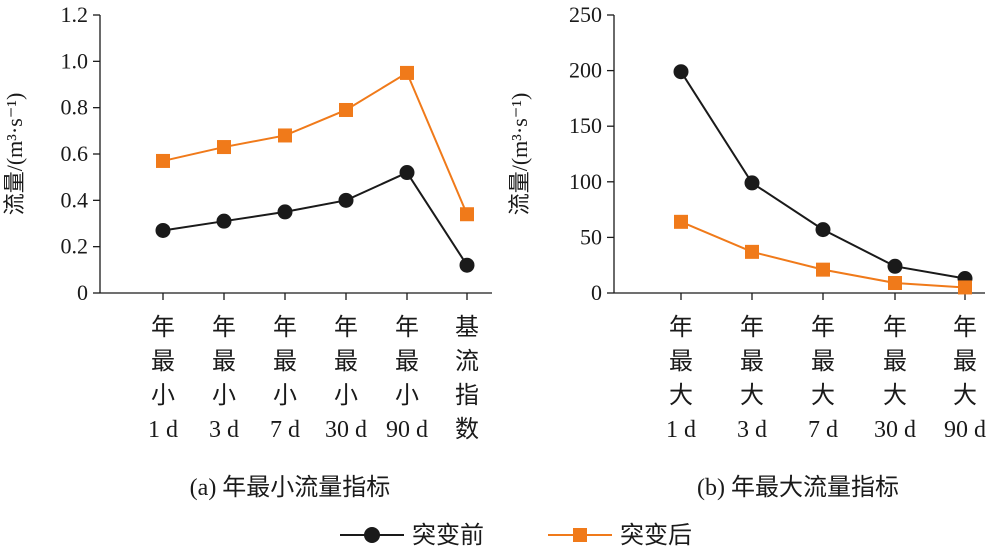 The height and width of the screenshot is (551, 992). I want to click on y-tick-label-a: 1.2, so click(75, 14).